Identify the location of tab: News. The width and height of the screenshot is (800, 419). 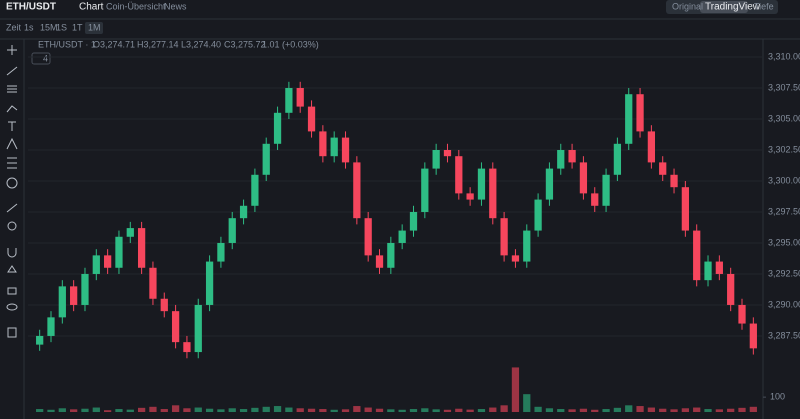
(175, 6).